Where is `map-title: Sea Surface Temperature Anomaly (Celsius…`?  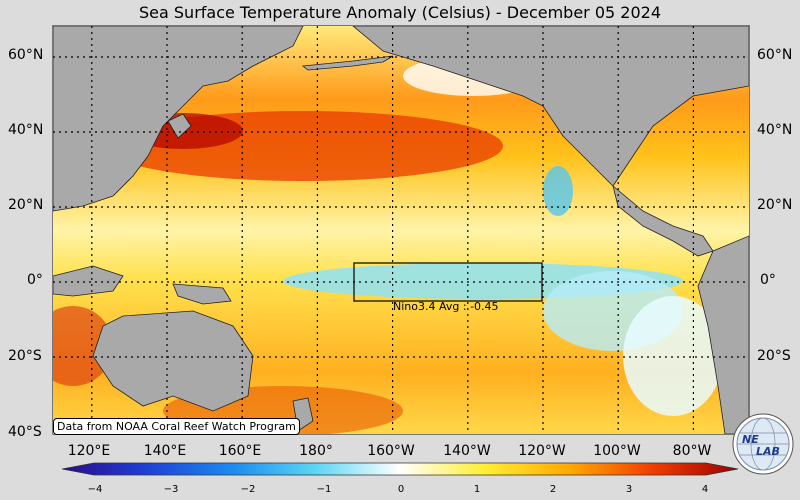
map-title: Sea Surface Temperature Anomaly (Celsius… is located at coordinates (400, 12).